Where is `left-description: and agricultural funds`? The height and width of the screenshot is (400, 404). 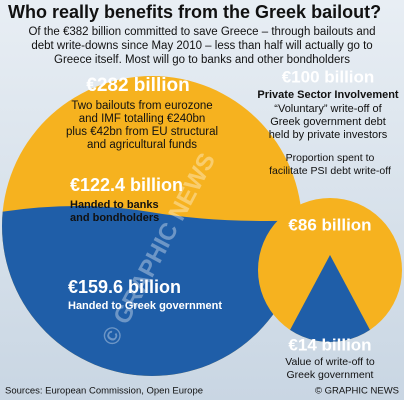
left-description: and agricultural funds is located at coordinates (142, 145).